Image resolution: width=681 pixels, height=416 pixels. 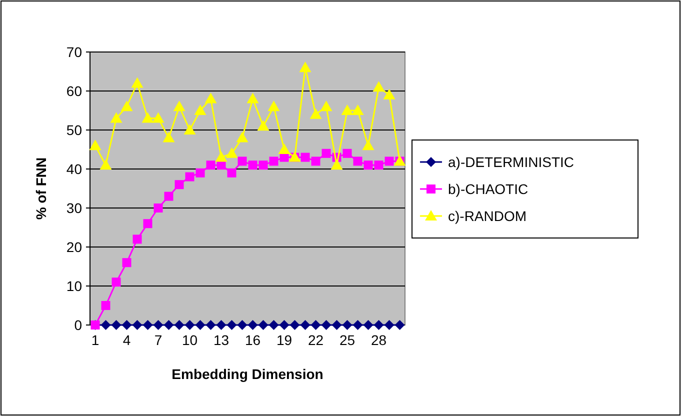 I want to click on x-tick-label: 25, so click(x=347, y=340).